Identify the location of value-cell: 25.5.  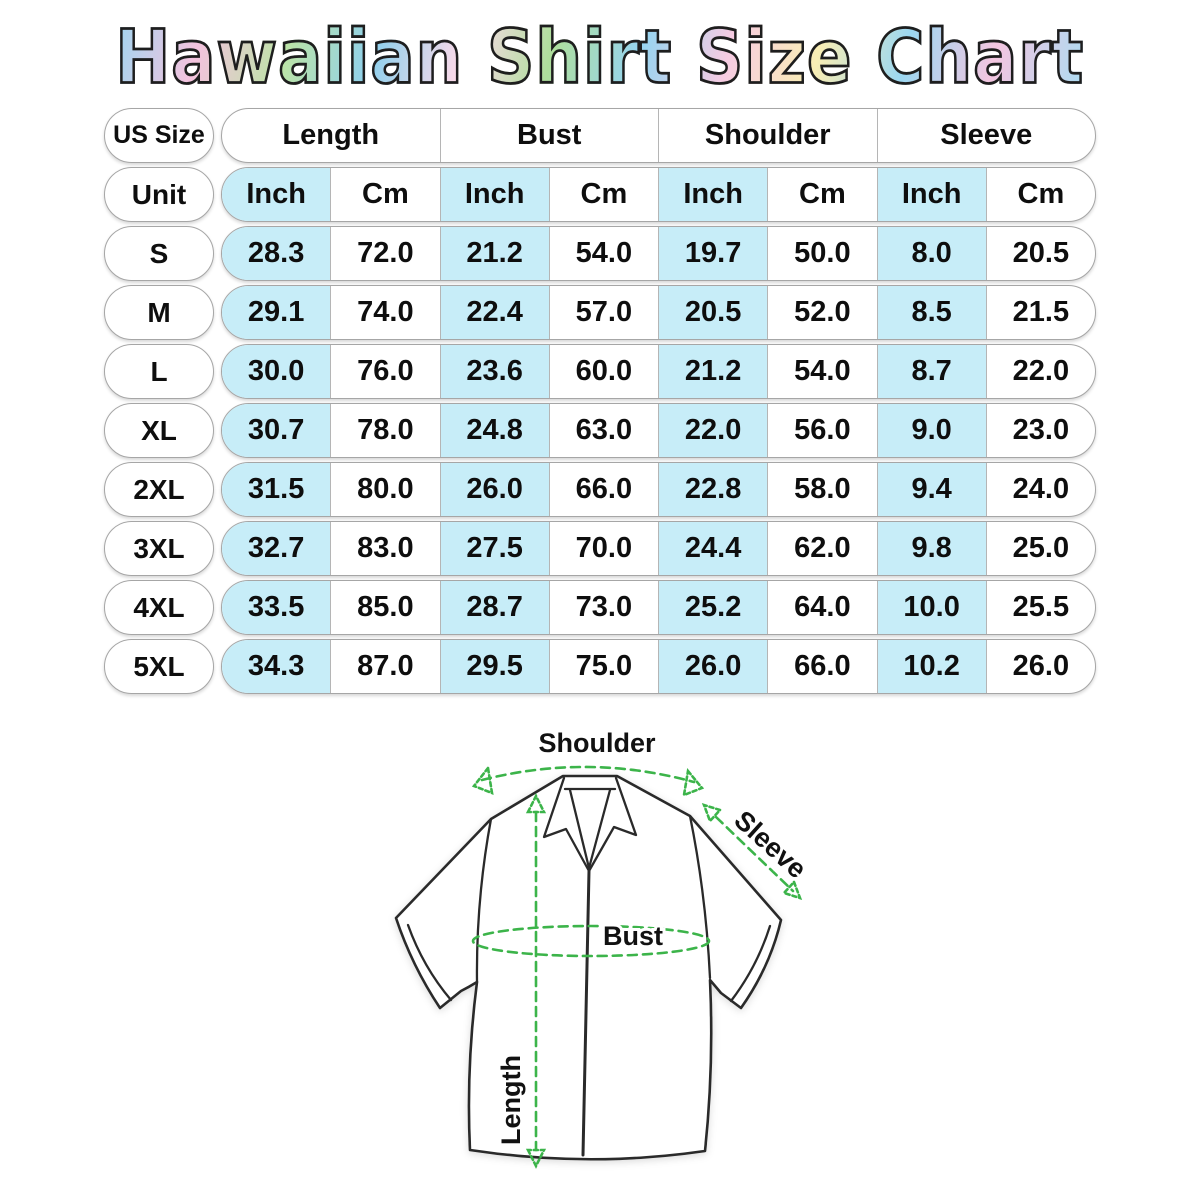
(1041, 607).